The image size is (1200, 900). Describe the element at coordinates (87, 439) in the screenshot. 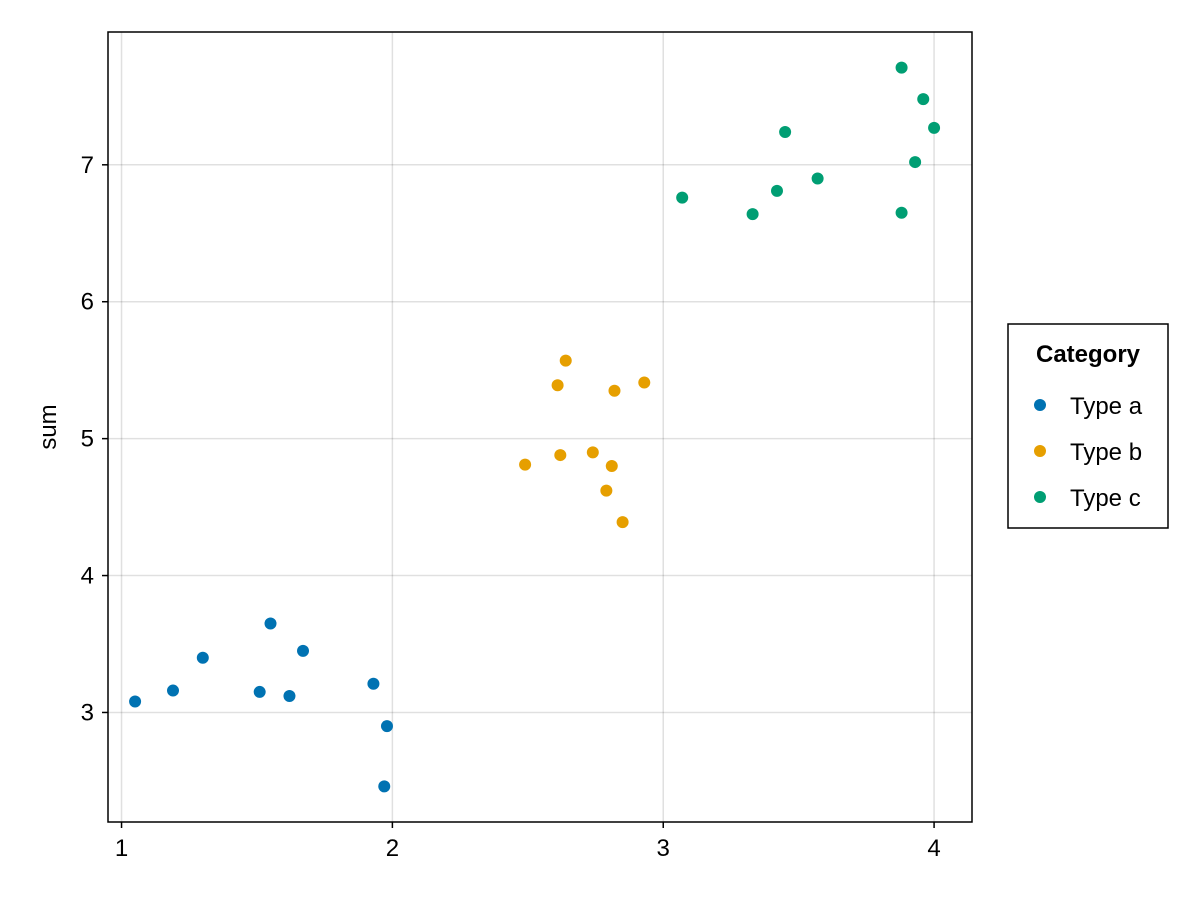

I see `y-tick-label: 5` at that location.